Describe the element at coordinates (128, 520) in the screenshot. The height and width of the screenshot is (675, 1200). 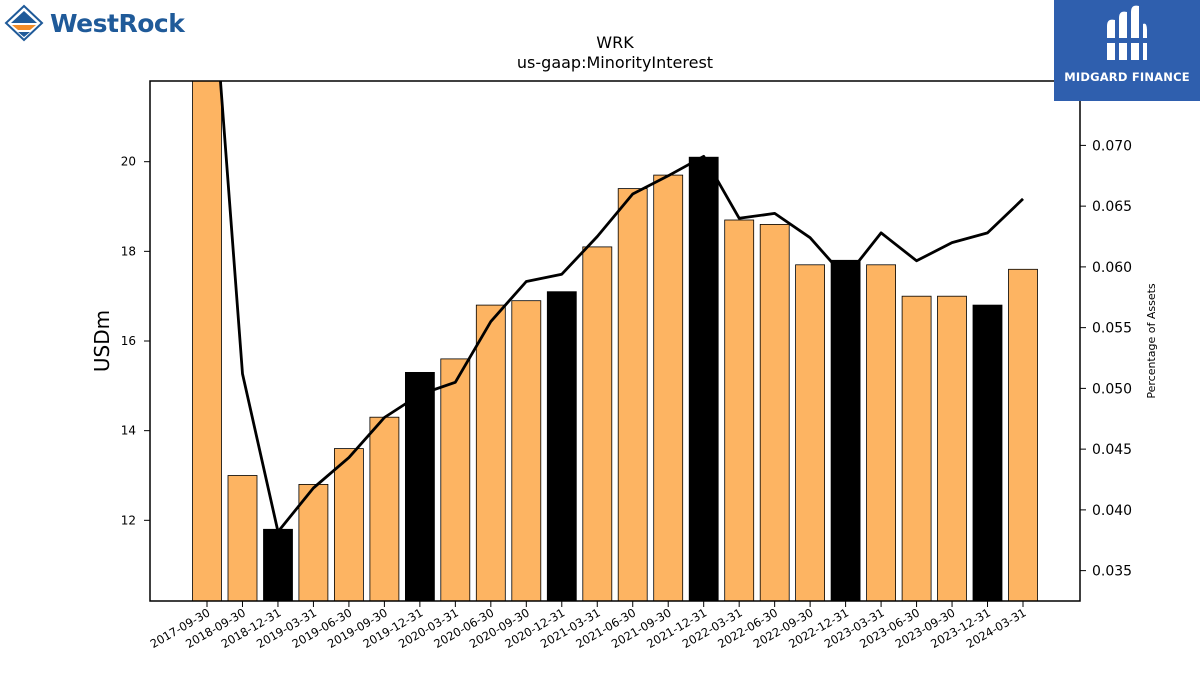
I see `y-tick-label: 12` at that location.